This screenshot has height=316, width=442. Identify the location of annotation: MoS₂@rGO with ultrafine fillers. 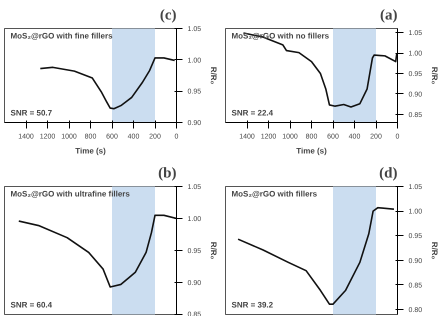
(70, 194).